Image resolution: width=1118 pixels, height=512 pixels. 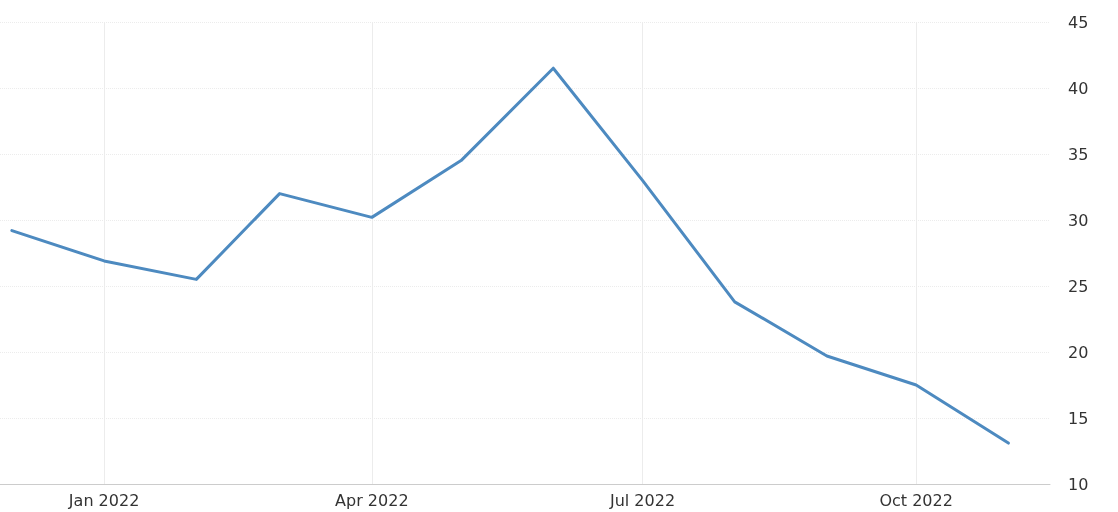 I want to click on y-tick-label: 15, so click(x=1078, y=418).